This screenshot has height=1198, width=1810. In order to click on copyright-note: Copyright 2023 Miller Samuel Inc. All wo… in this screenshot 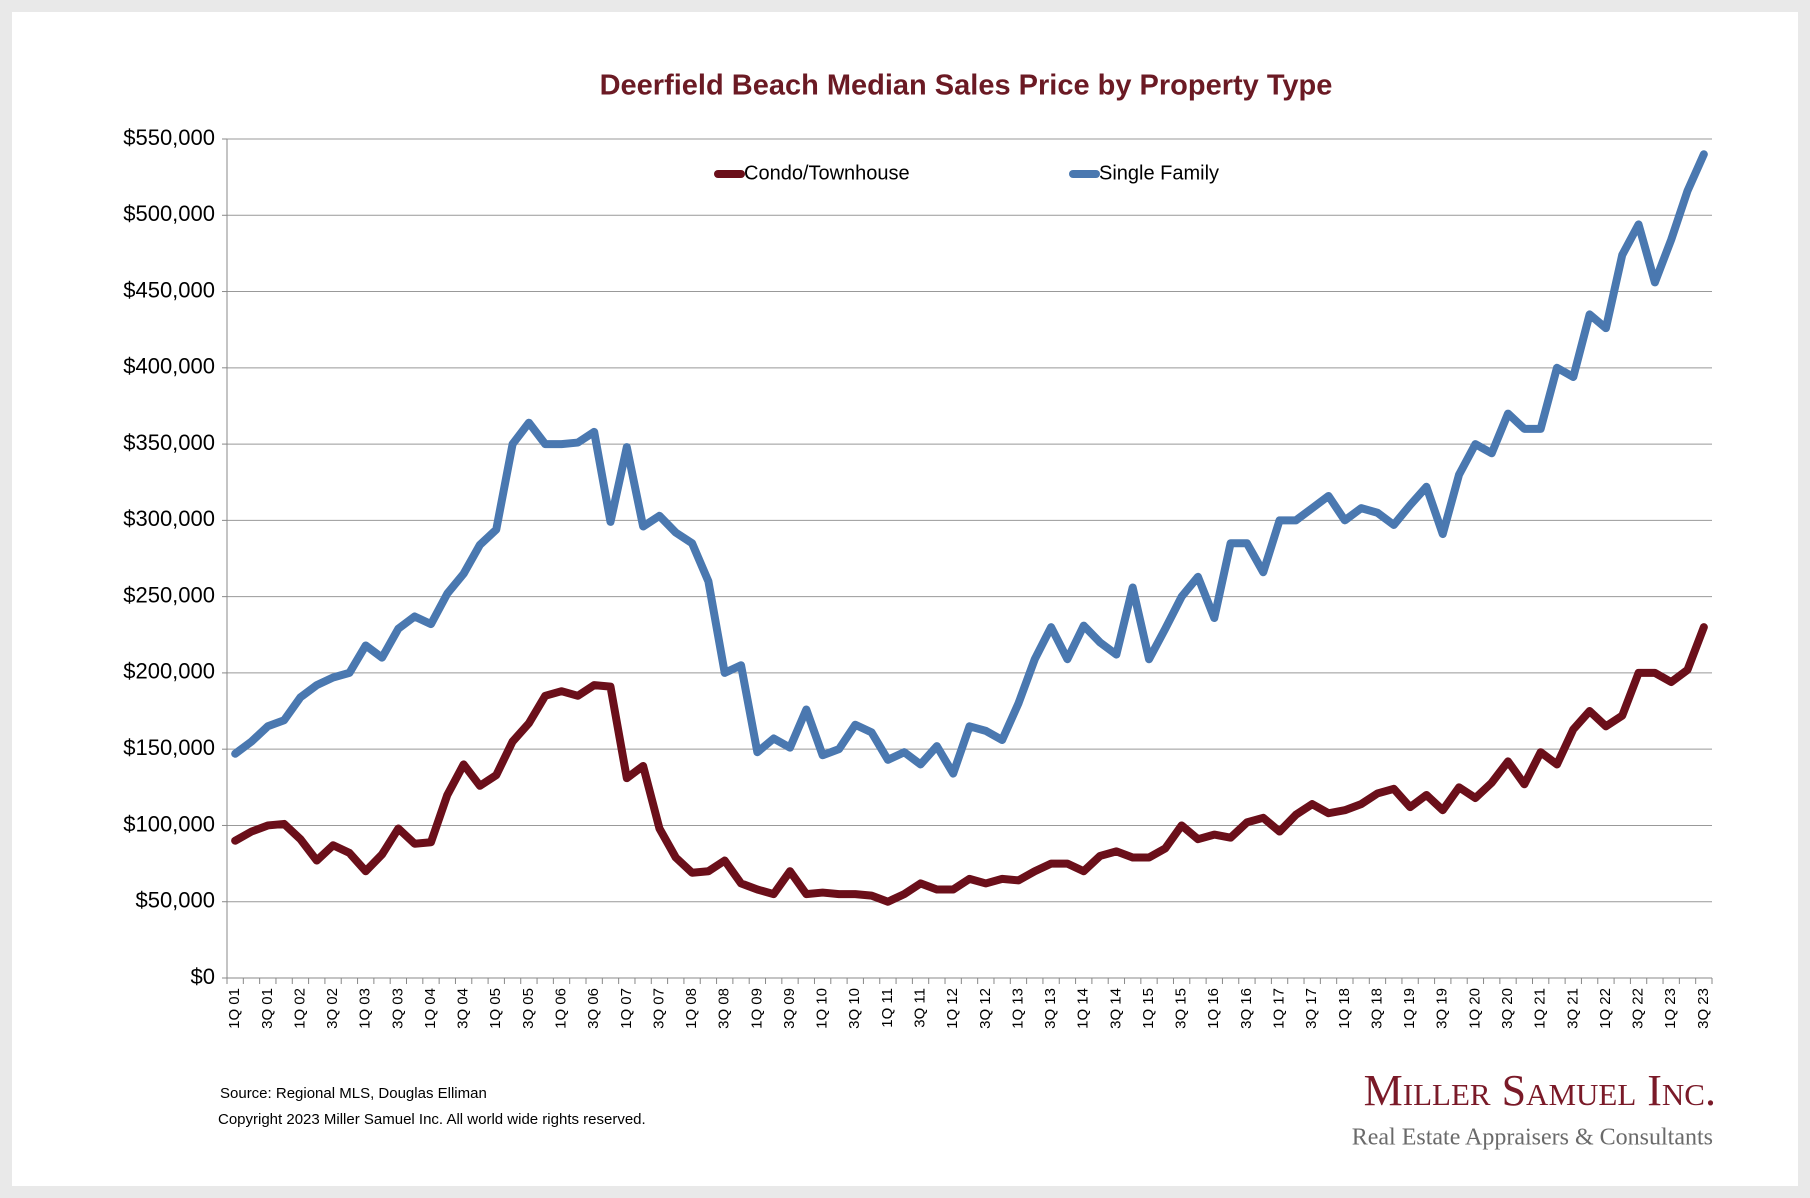, I will do `click(432, 1119)`.